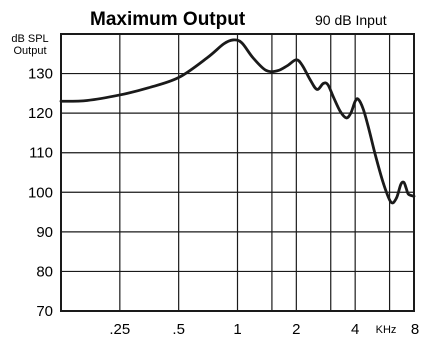  I want to click on chart-title: Maximum Output, so click(168, 19).